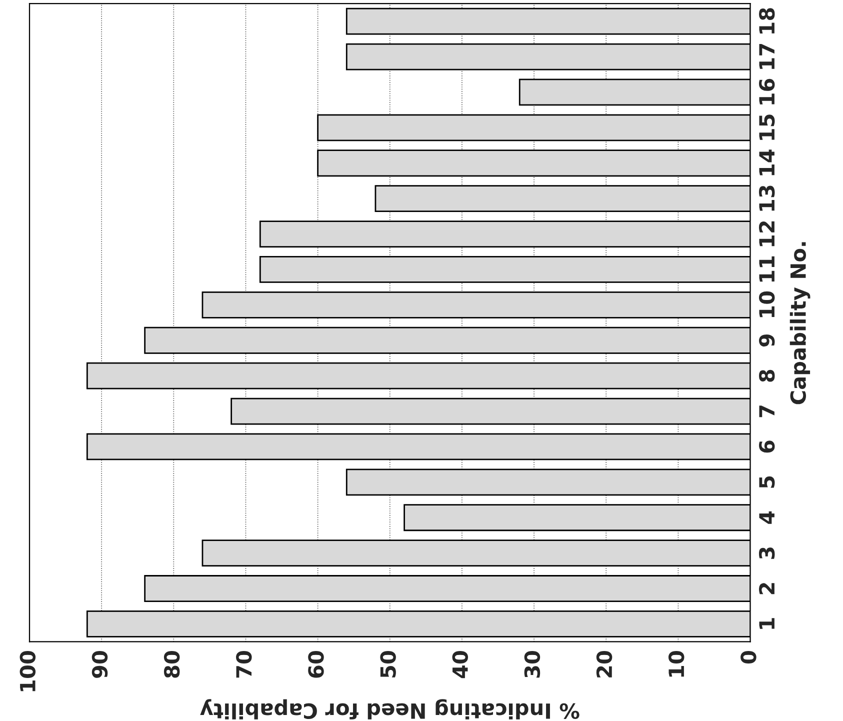 This screenshot has height=721, width=843. What do you see at coordinates (766, 163) in the screenshot?
I see `y-tick-label: 14` at bounding box center [766, 163].